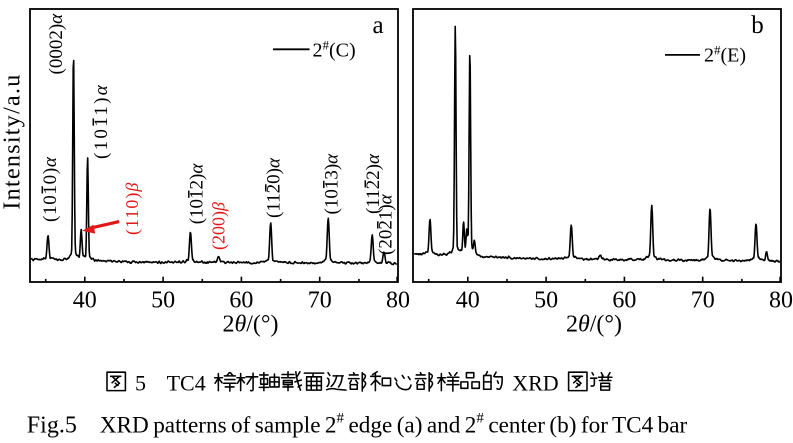  Describe the element at coordinates (332, 184) in the screenshot. I see `svg-text: (1013)α` at that location.